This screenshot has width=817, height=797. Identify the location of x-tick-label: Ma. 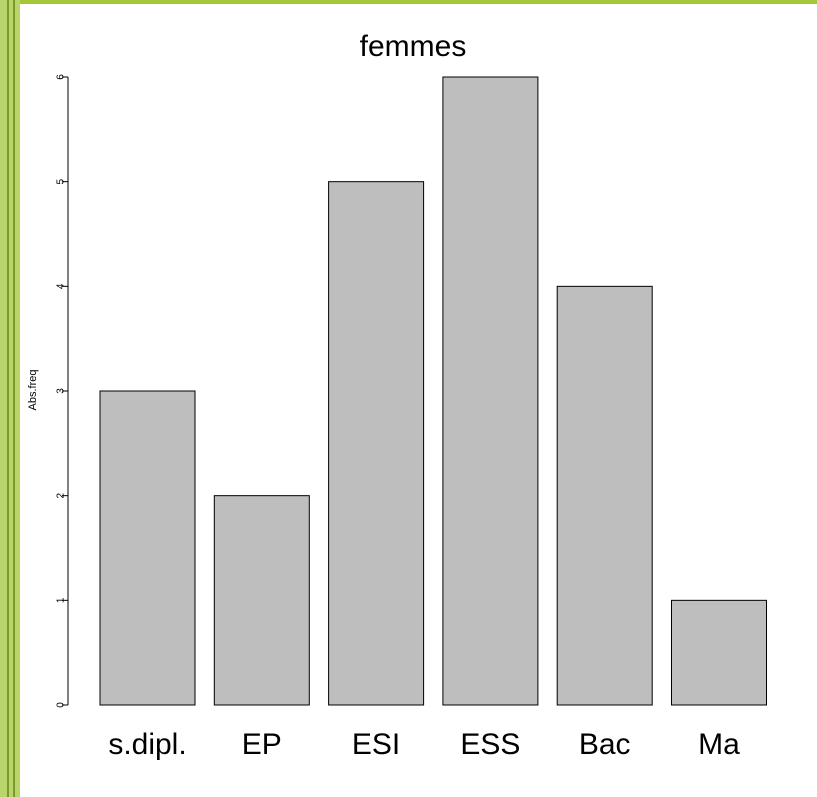
(719, 744).